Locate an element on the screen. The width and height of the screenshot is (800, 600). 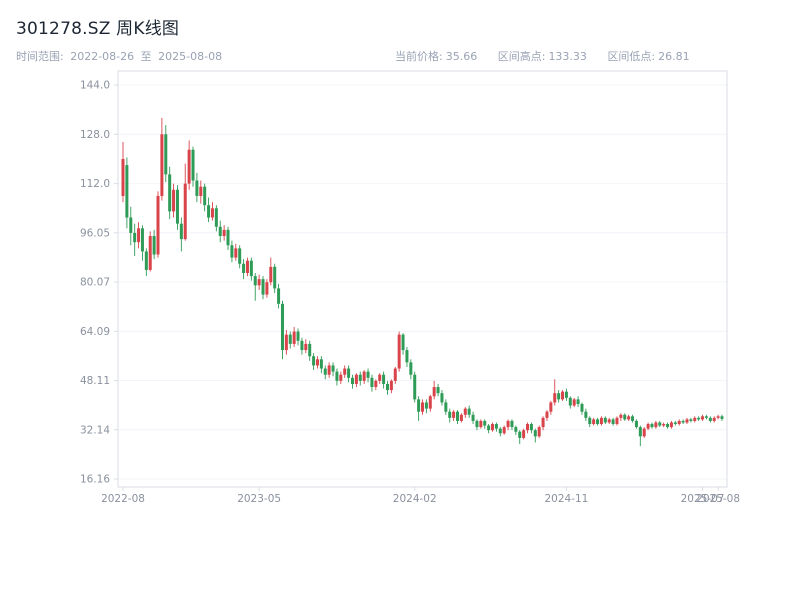
y-axis-label: 32.14 is located at coordinates (95, 430).